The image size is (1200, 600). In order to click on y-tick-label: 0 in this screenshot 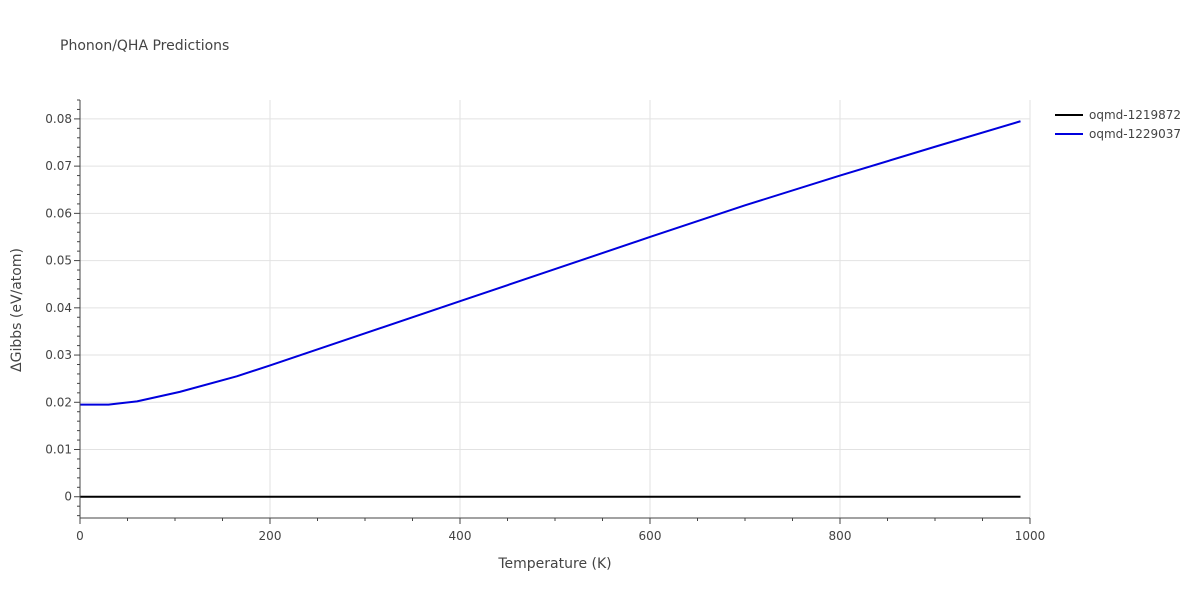, I will do `click(68, 497)`.